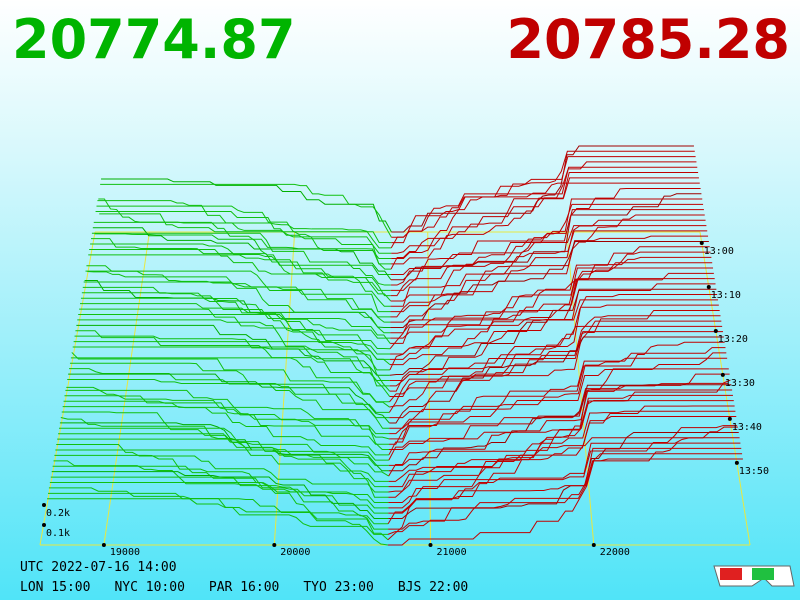 The width and height of the screenshot is (800, 600). I want to click on utc-time: UTC 2022-07-16 14:00, so click(98, 567).